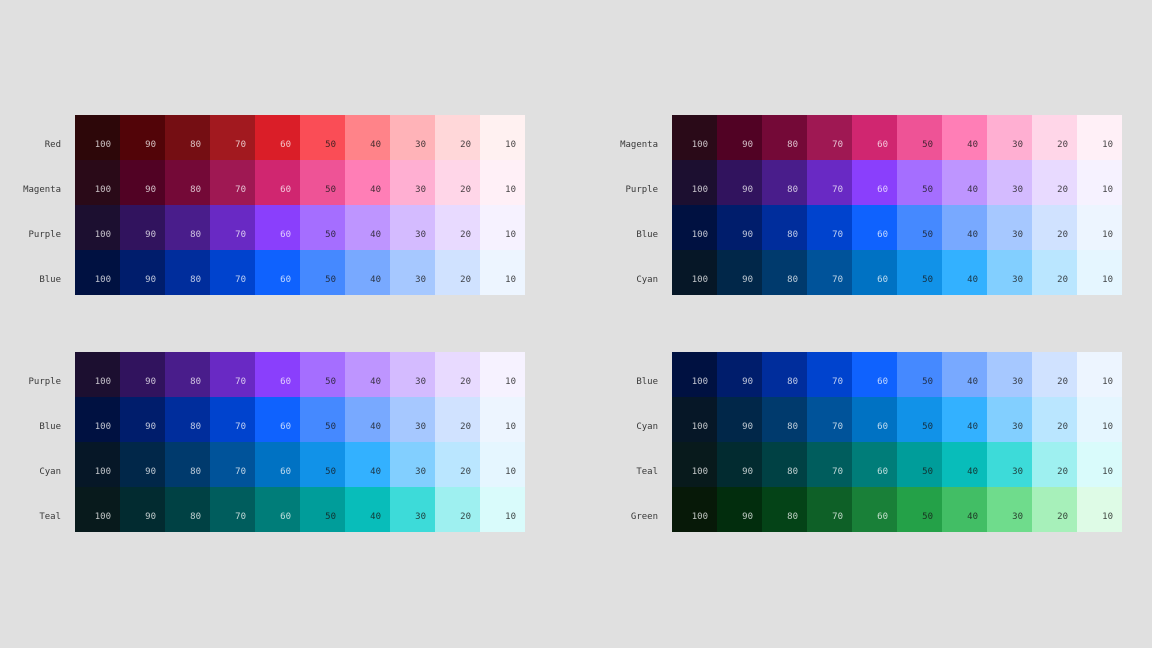  What do you see at coordinates (502, 137) in the screenshot?
I see `swatch-red-10: 10` at bounding box center [502, 137].